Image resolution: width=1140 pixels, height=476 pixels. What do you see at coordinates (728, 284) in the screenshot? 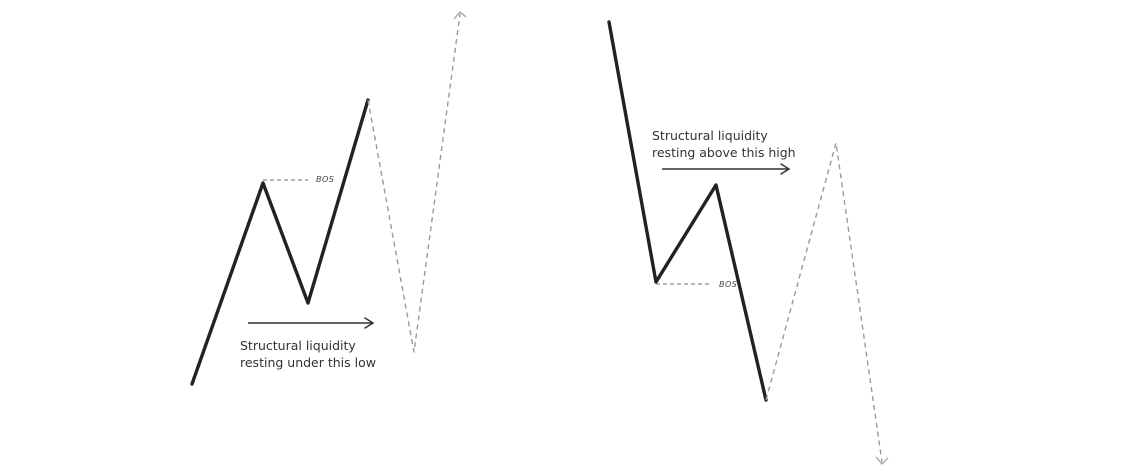
I see `right-bos-label: BOS` at bounding box center [728, 284].